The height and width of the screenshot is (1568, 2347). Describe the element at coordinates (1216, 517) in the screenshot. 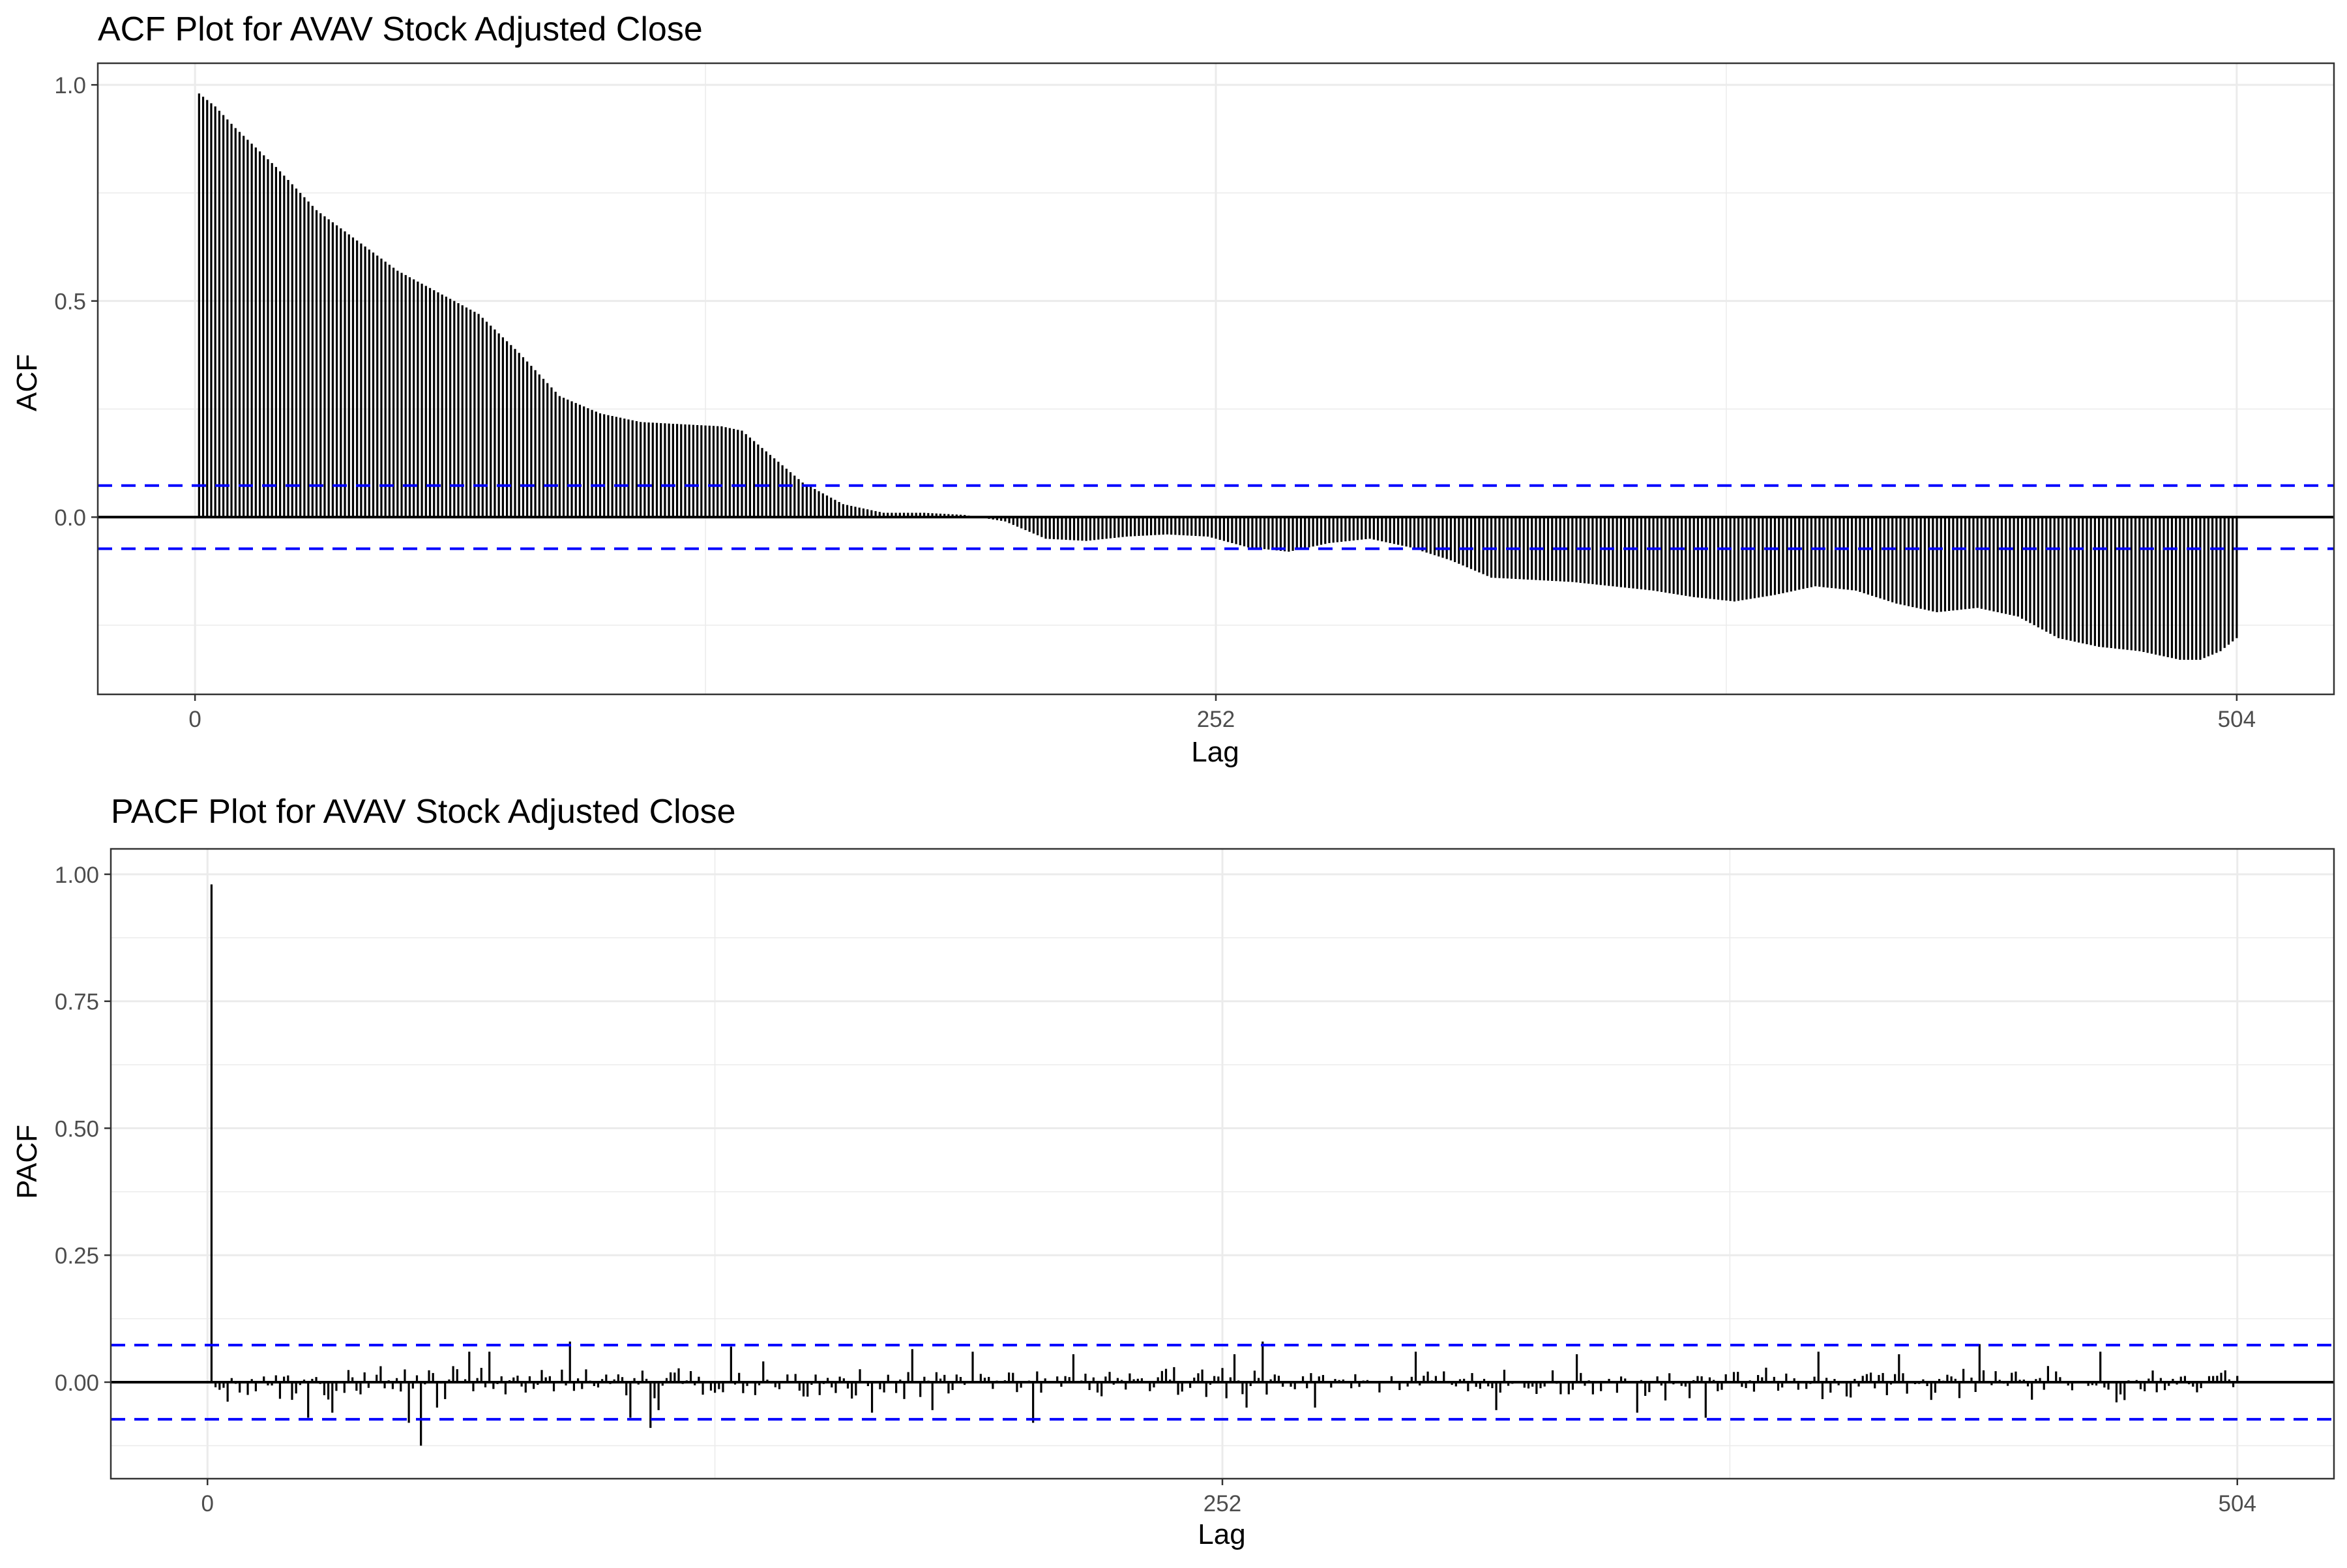

I see `acf-reference-lines` at that location.